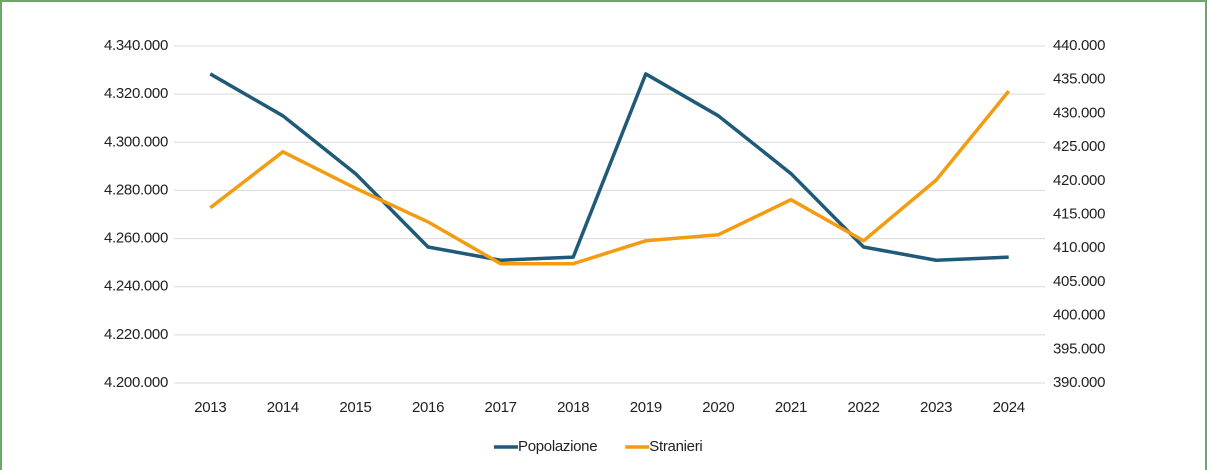  Describe the element at coordinates (573, 407) in the screenshot. I see `x-tick-label: 2018` at that location.